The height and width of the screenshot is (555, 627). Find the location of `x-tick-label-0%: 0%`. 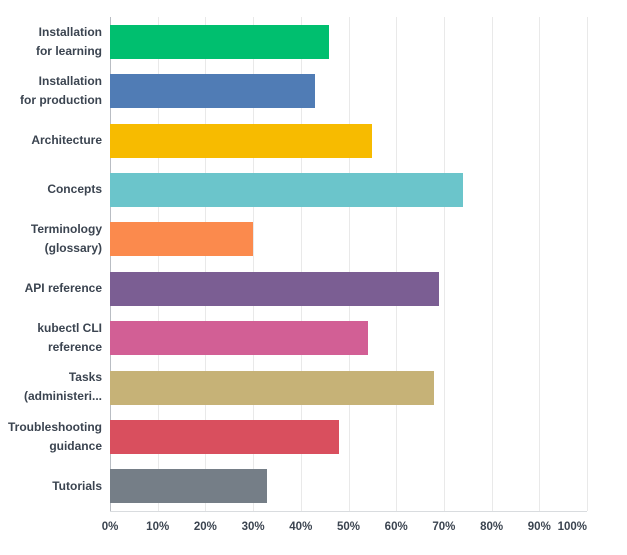

x-tick-label-0%: 0% is located at coordinates (110, 527).